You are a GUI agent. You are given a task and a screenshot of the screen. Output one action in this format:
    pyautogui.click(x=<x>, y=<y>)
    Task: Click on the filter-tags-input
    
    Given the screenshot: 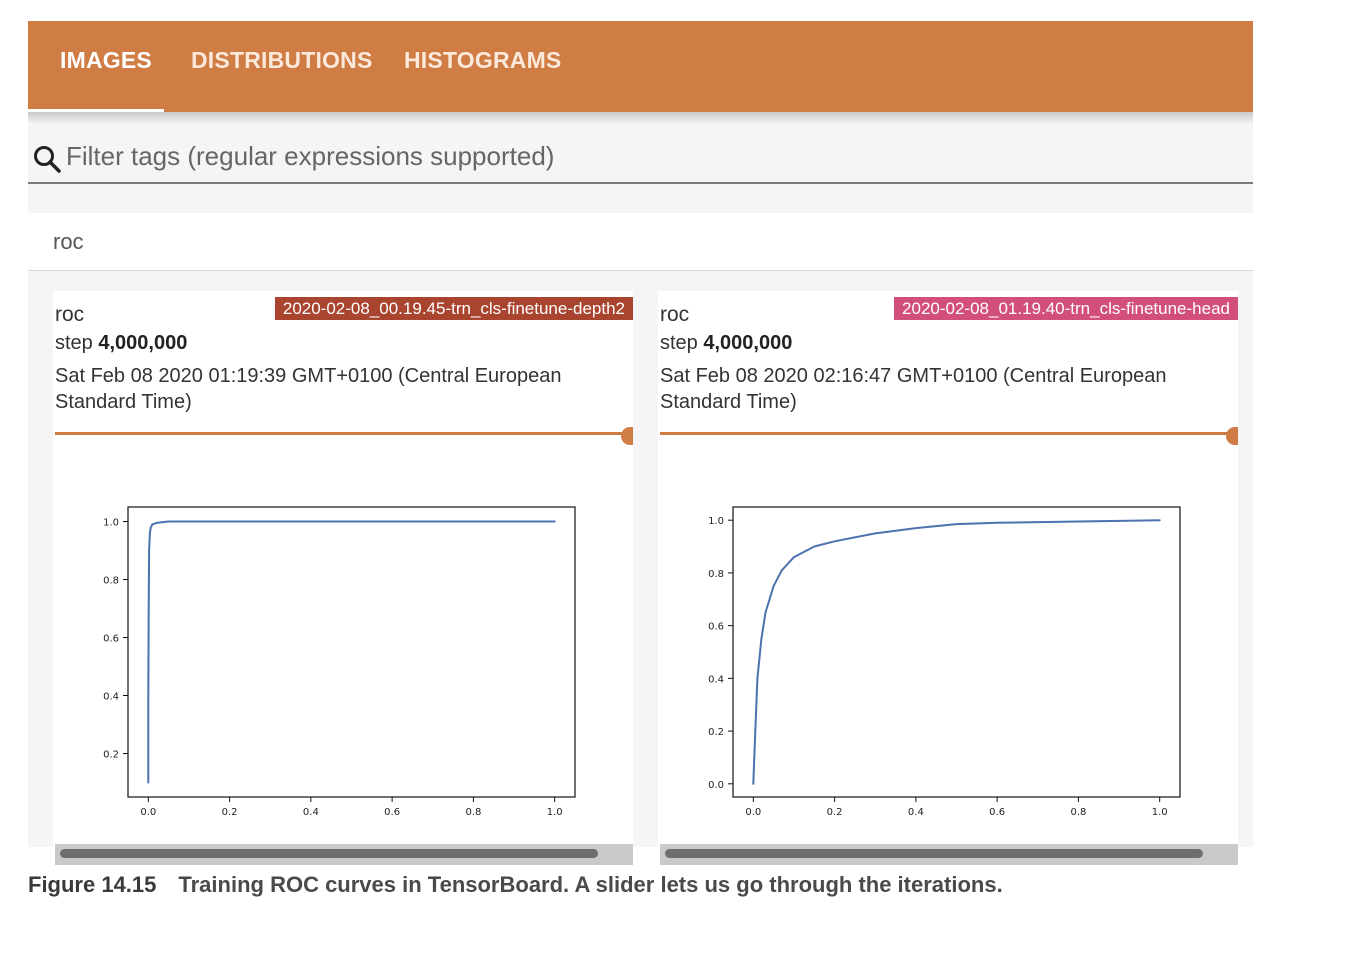 What is the action you would take?
    pyautogui.click(x=641, y=156)
    